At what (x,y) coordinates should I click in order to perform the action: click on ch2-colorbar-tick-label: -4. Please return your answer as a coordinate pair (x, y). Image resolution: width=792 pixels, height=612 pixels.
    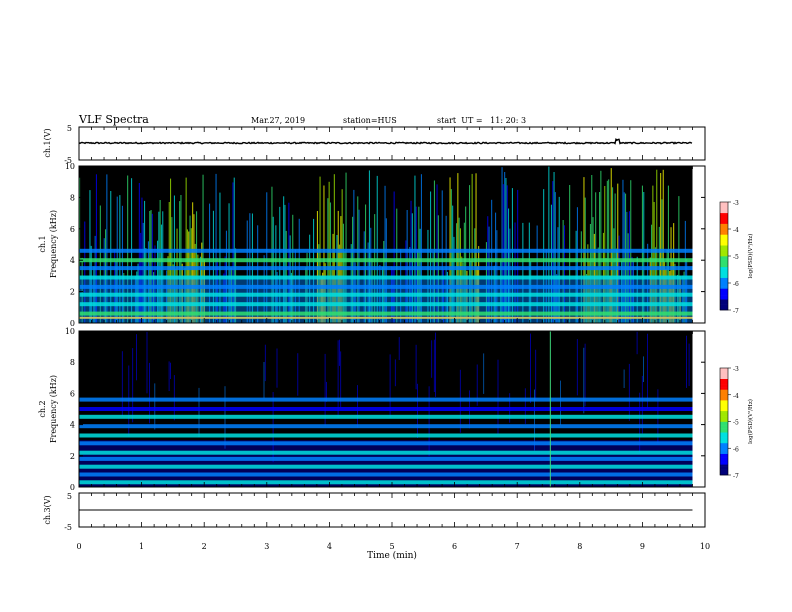
    Looking at the image, I should click on (736, 396).